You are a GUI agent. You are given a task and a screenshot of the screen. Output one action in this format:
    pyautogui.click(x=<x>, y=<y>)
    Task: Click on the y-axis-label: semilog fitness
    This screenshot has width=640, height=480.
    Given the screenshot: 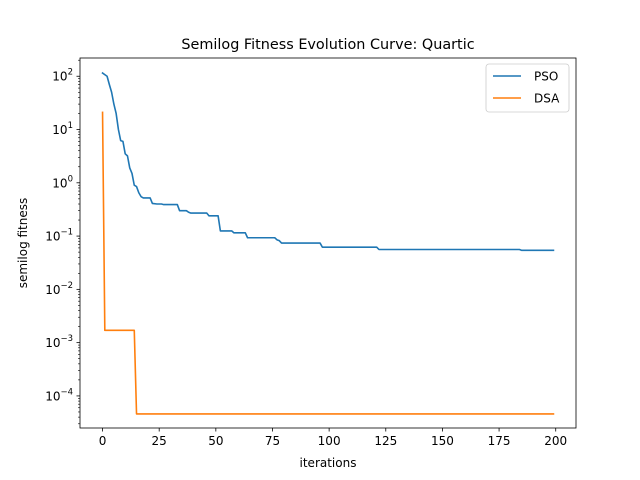 What is the action you would take?
    pyautogui.click(x=23, y=243)
    